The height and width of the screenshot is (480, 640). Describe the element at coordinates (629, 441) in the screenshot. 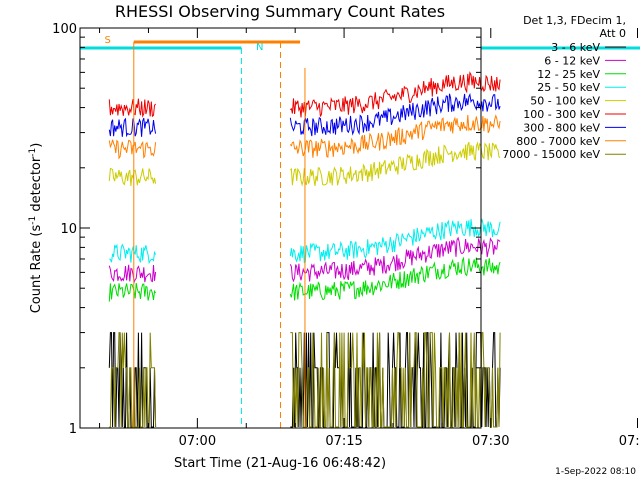

I see `x-tick-label: 07:45` at that location.